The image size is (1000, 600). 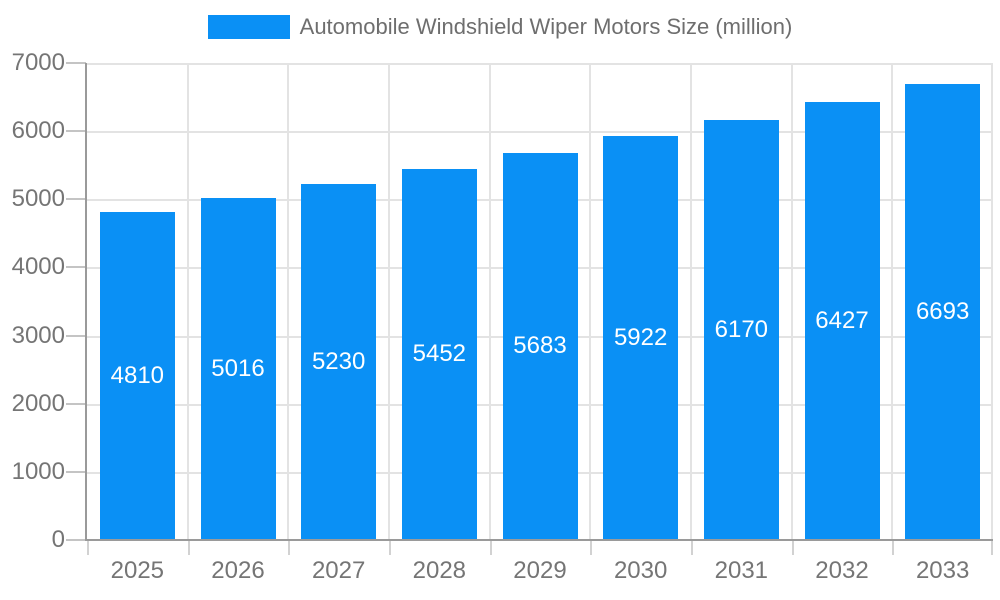 I want to click on y-tick-label: 2000, so click(x=38, y=403).